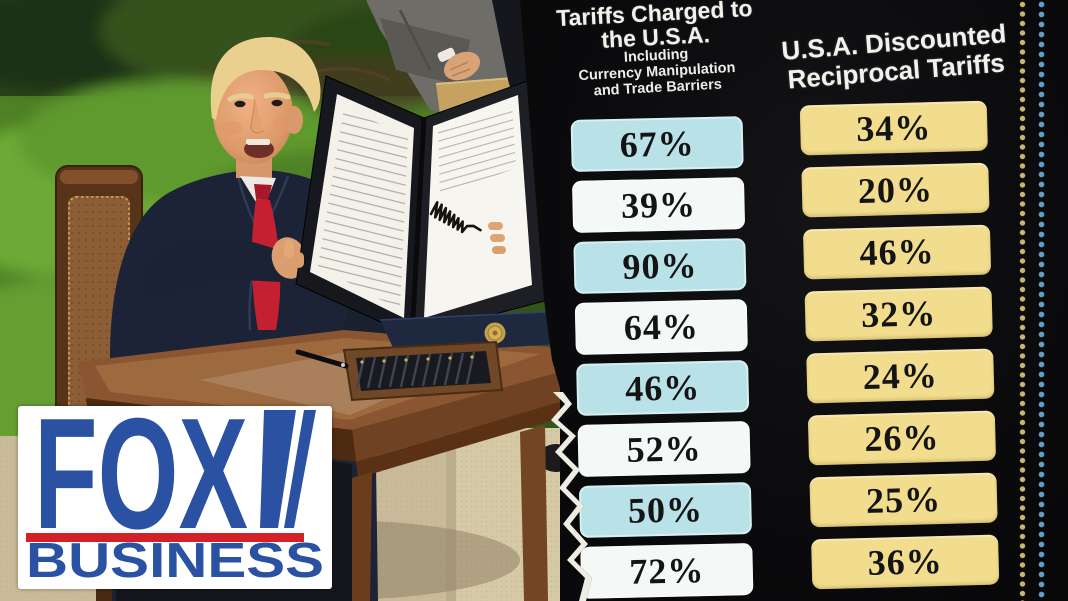 This screenshot has width=1068, height=601. What do you see at coordinates (900, 376) in the screenshot?
I see `tariff-value-box: 24%` at bounding box center [900, 376].